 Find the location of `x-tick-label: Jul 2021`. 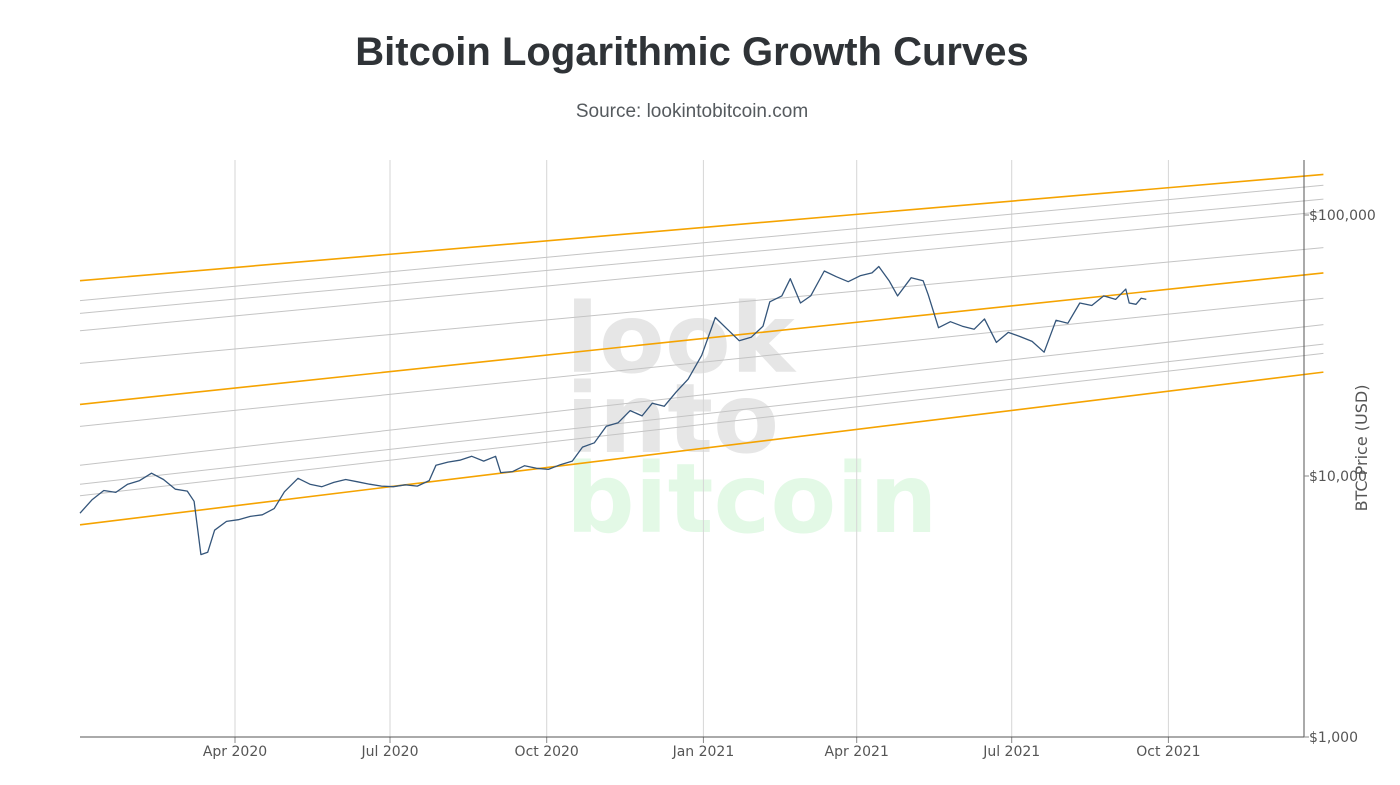

x-tick-label: Jul 2021 is located at coordinates (1011, 752).